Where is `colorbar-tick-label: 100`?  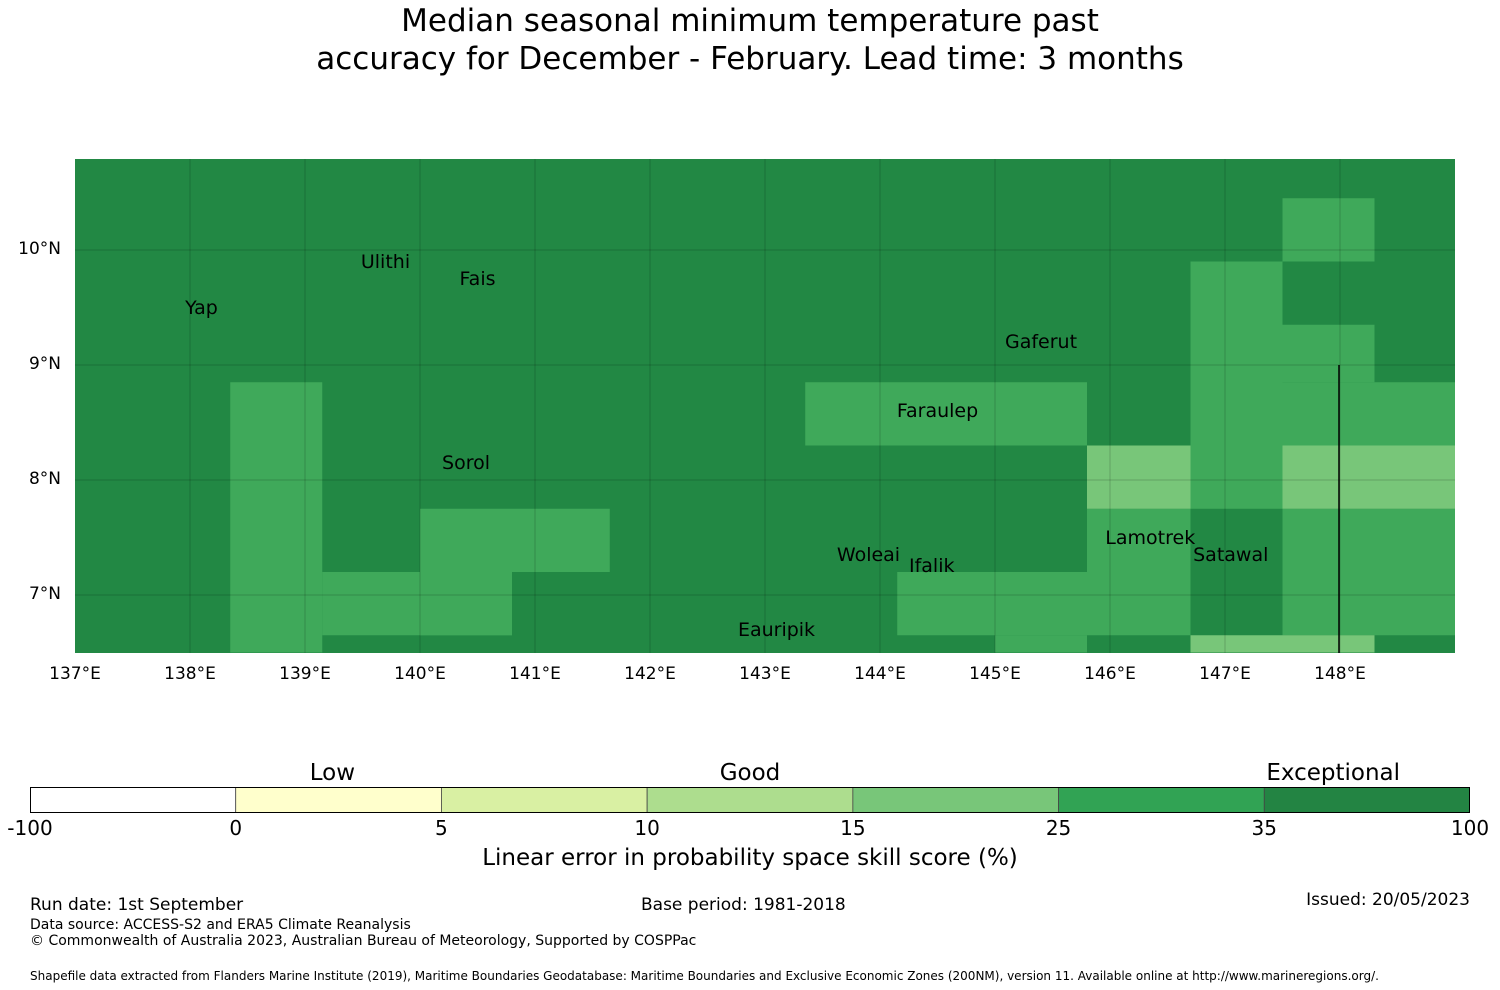
colorbar-tick-label: 100 is located at coordinates (1470, 828).